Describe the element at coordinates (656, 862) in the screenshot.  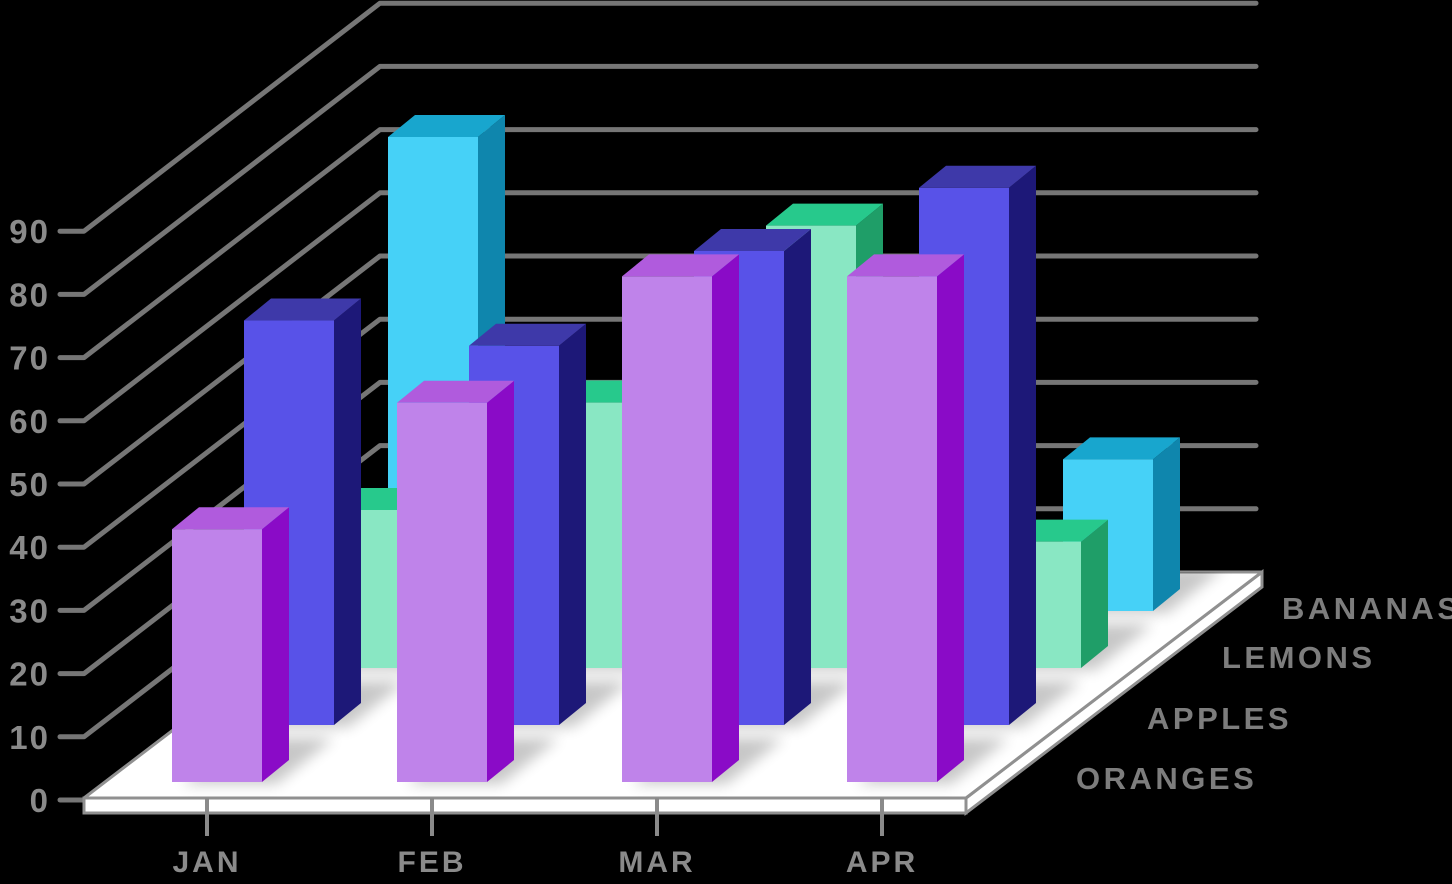
I see `month-label-mar: MAR` at that location.